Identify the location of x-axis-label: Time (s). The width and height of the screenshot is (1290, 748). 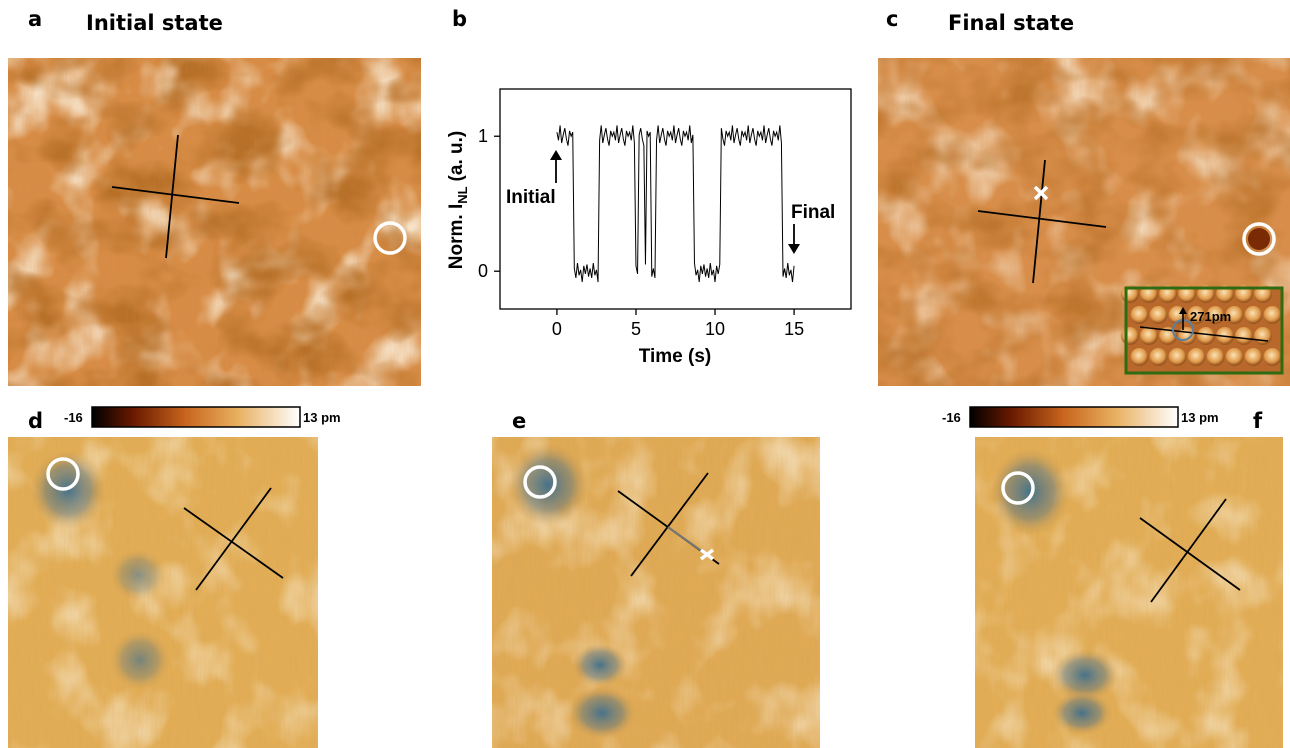
(675, 356).